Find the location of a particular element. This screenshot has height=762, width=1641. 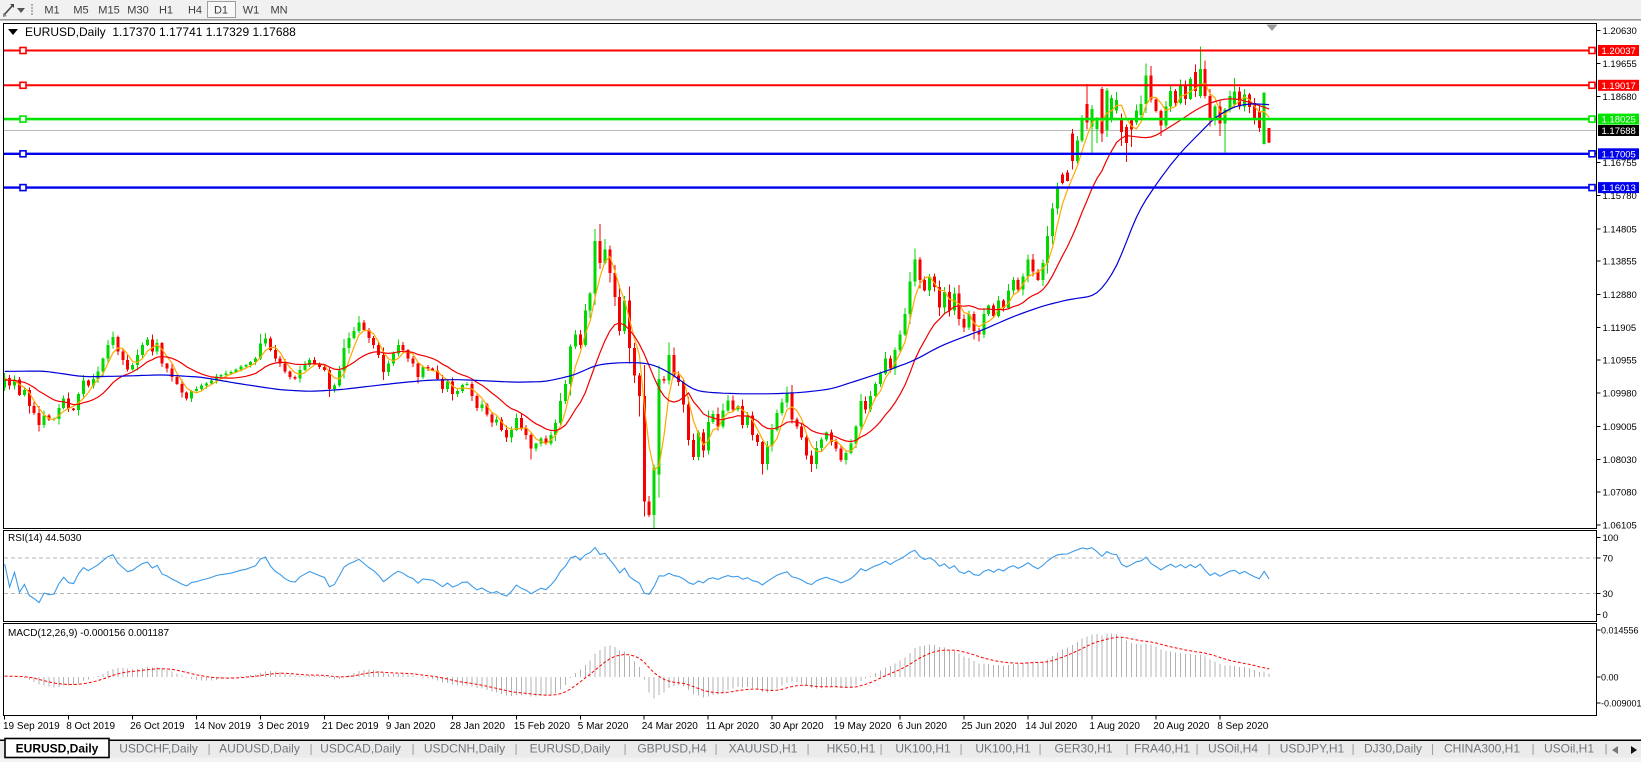

svg-text: 8 Oct 2019 is located at coordinates (90, 726).